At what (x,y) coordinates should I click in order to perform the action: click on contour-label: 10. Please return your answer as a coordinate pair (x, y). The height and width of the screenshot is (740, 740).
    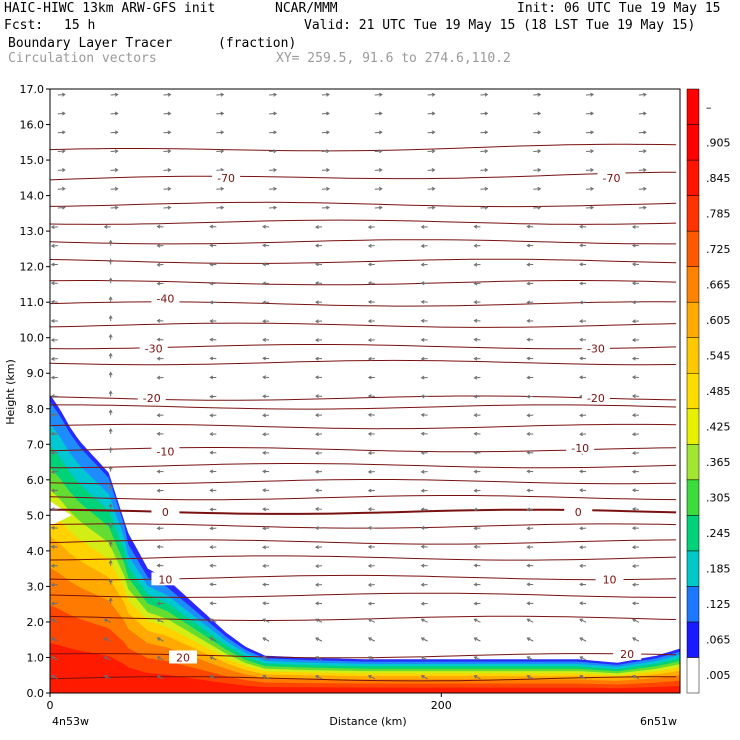
    Looking at the image, I should click on (165, 579).